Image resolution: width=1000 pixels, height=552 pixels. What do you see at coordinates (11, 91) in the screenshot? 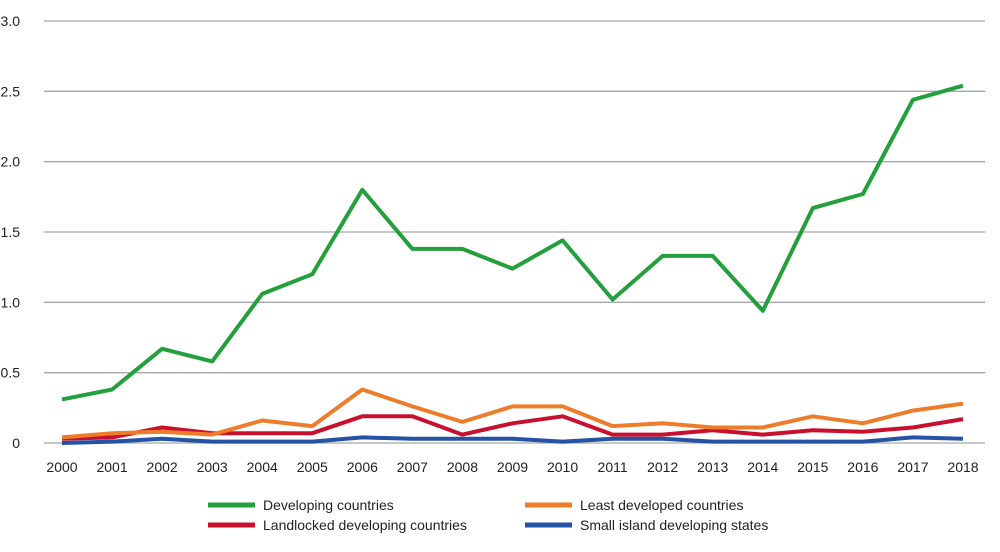
I see `y-tick-label: 2.5` at bounding box center [11, 91].